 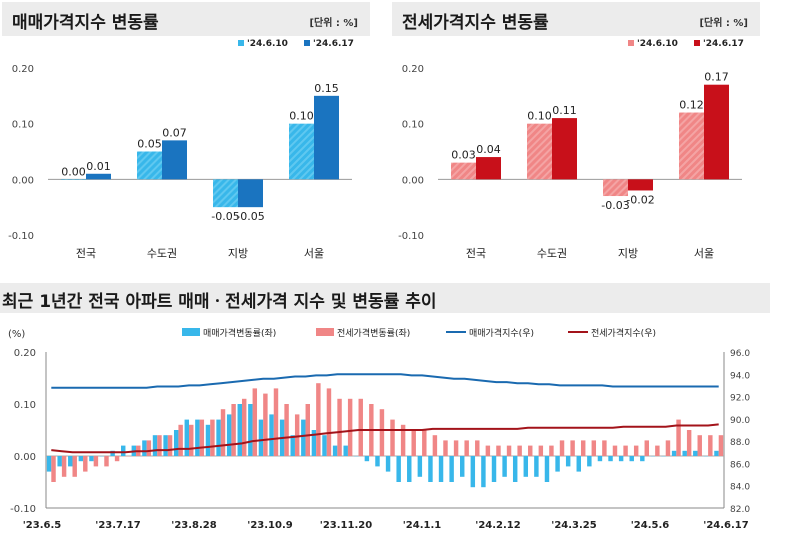 What do you see at coordinates (723, 23) in the screenshot?
I see `unit-label: [단위 : %]` at bounding box center [723, 23].